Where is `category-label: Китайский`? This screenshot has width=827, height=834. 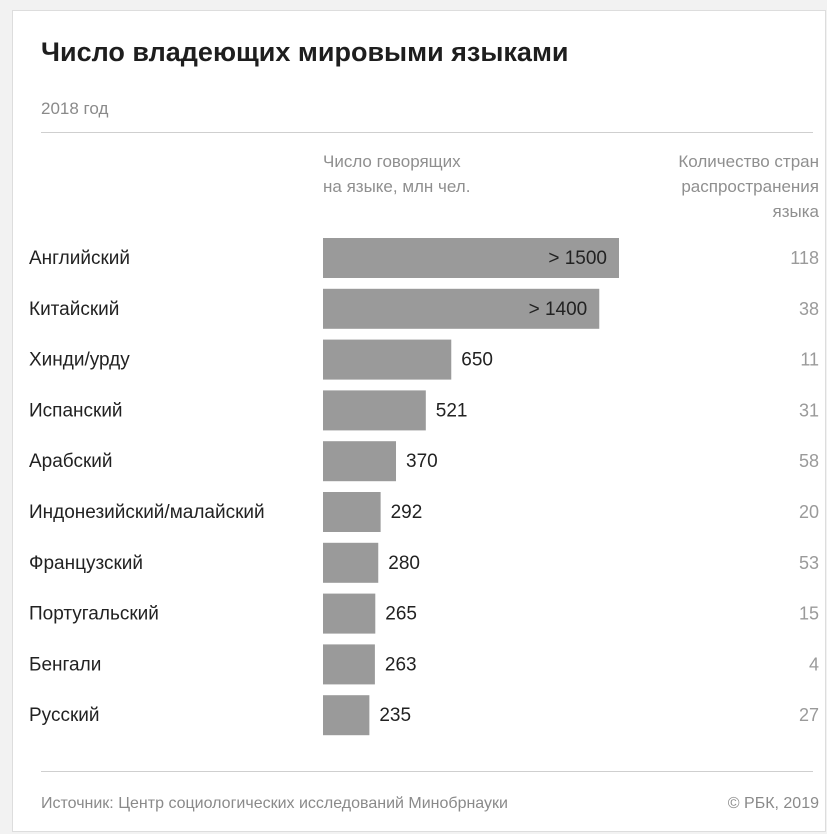 category-label: Китайский is located at coordinates (74, 309).